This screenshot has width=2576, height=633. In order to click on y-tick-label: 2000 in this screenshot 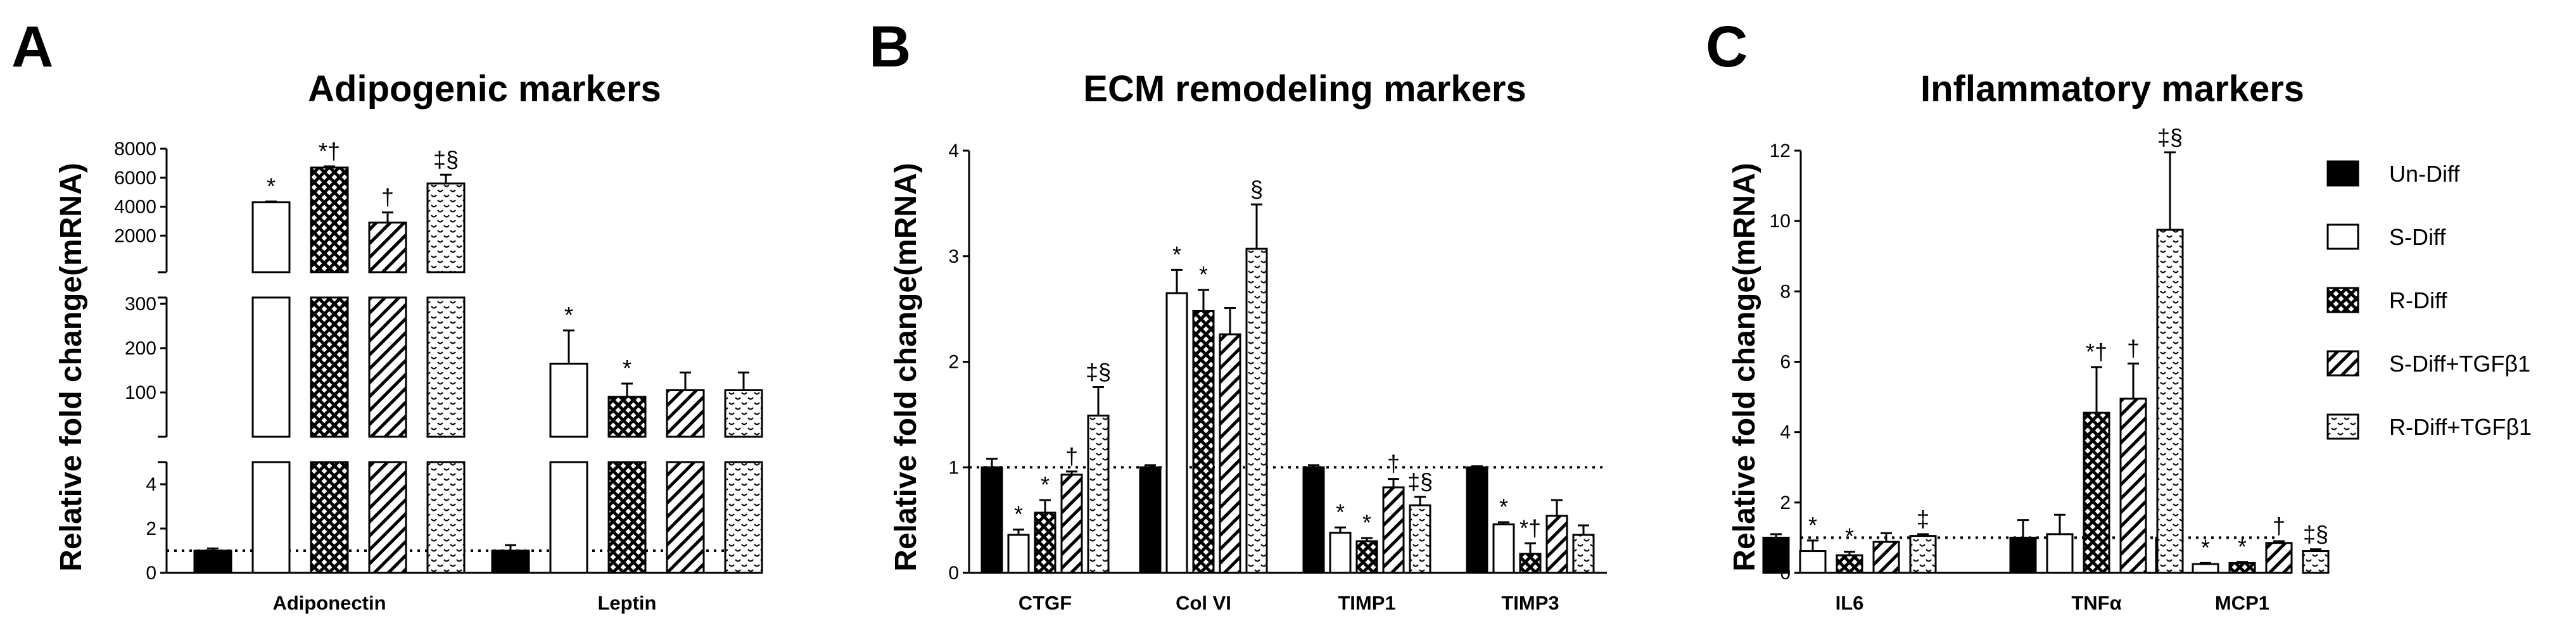, I will do `click(135, 235)`.